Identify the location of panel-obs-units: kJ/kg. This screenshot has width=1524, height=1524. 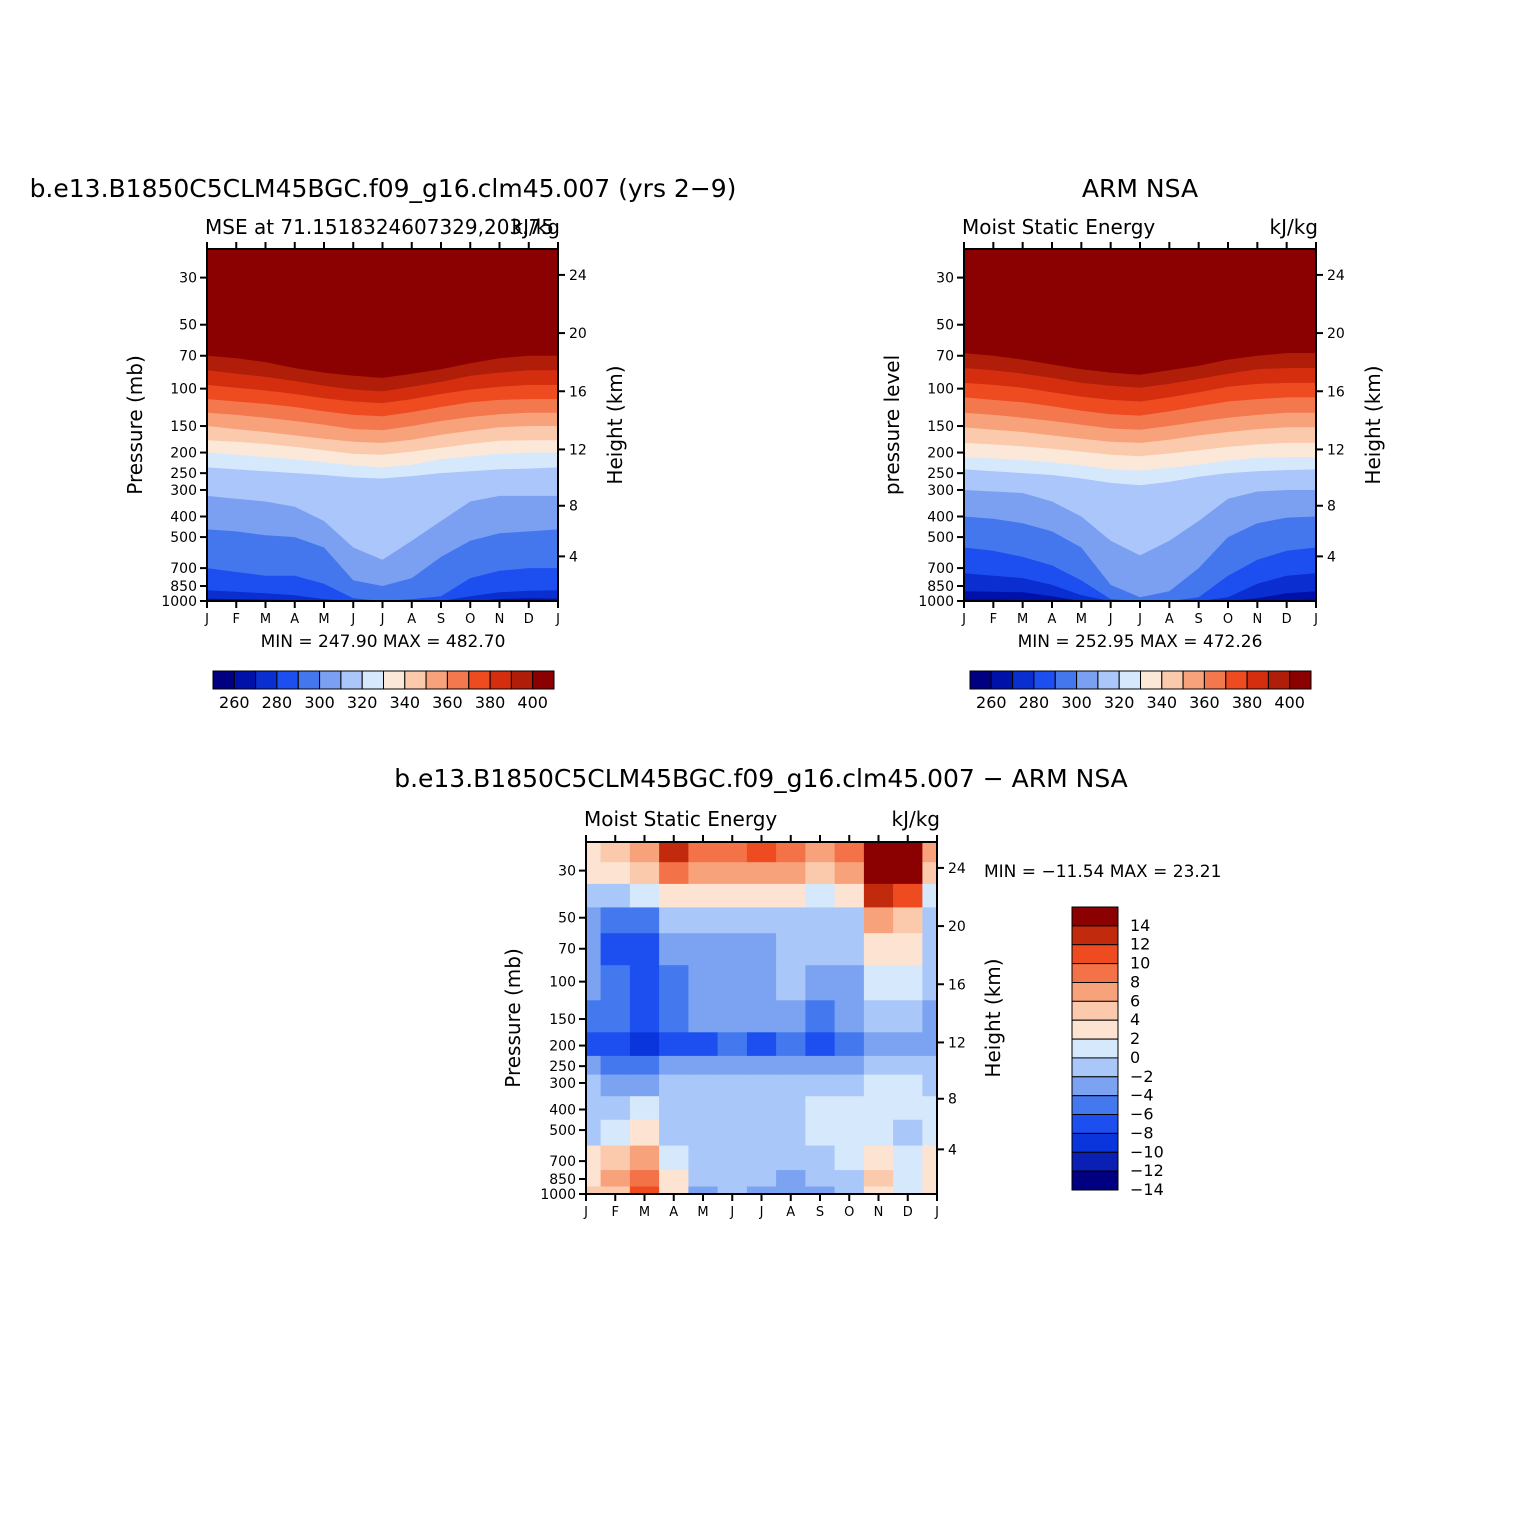
(1294, 227).